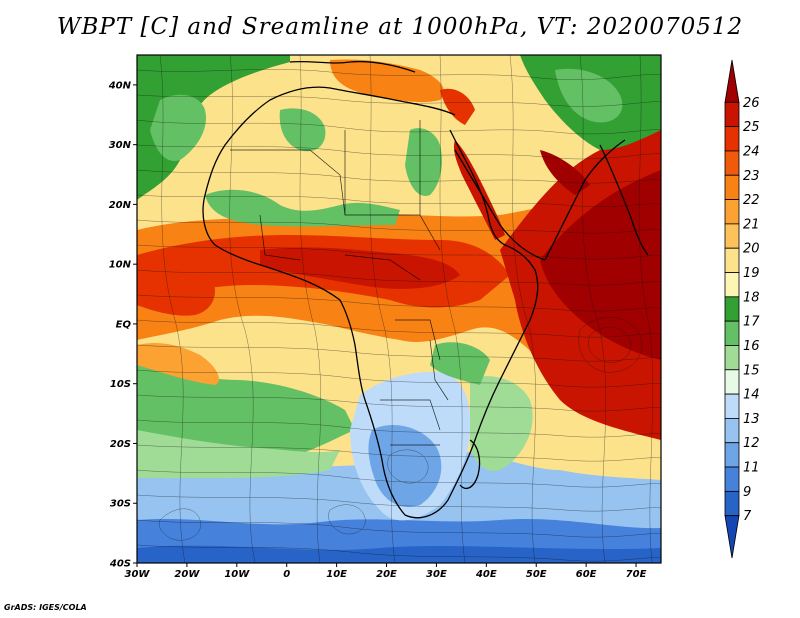 This screenshot has height=618, width=800. What do you see at coordinates (636, 574) in the screenshot?
I see `lon-label: 70E` at bounding box center [636, 574].